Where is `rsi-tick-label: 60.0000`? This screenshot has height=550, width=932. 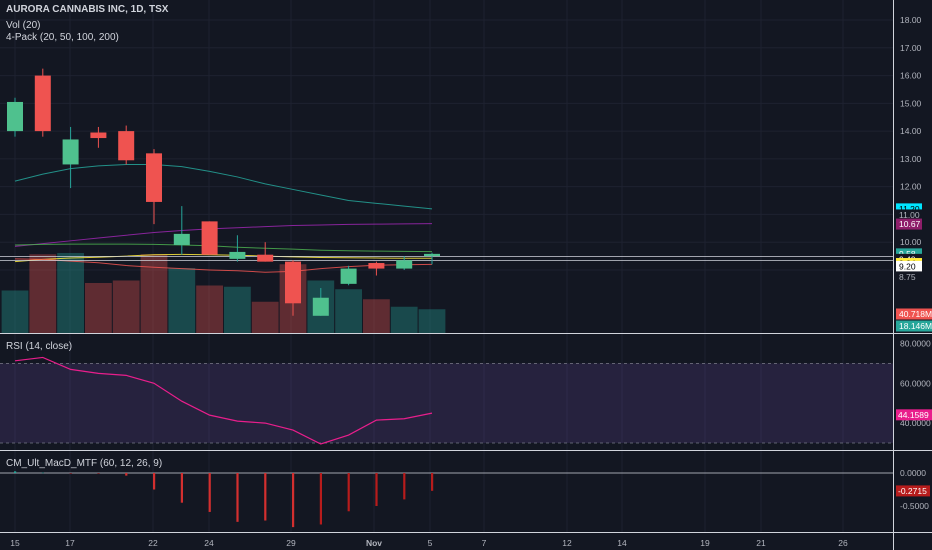
rsi-tick-label: 60.0000 is located at coordinates (915, 383).